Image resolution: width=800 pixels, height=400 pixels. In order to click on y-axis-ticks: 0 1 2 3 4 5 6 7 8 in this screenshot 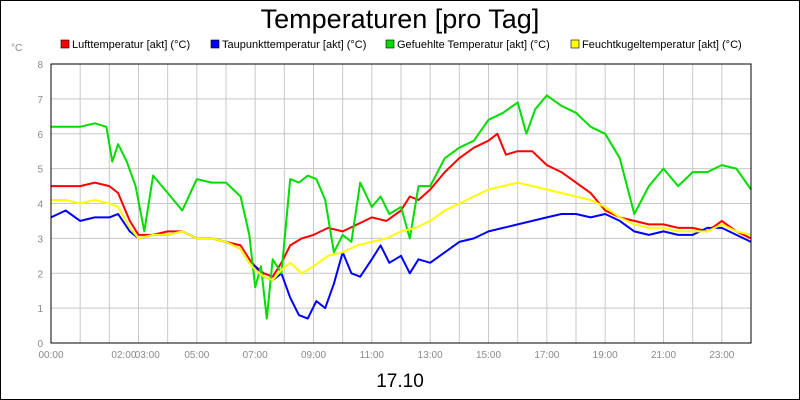, I will do `click(40, 205)`.